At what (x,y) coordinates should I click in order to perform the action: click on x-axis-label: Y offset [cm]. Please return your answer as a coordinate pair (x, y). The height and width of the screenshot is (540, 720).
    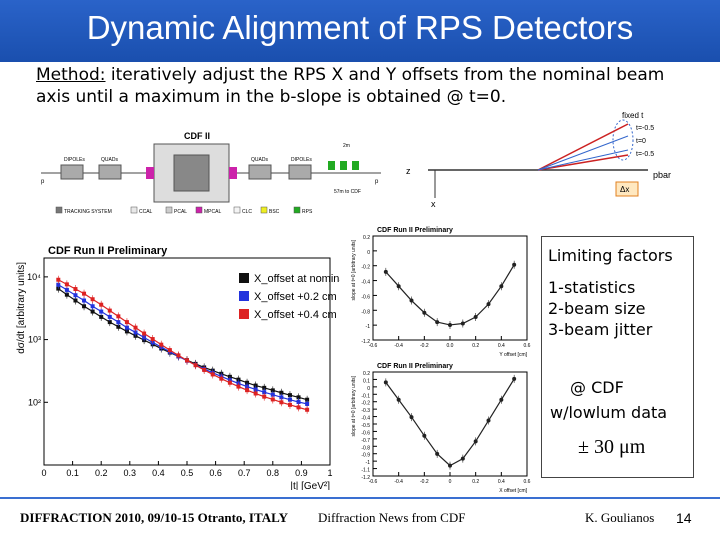
    Looking at the image, I should click on (513, 355).